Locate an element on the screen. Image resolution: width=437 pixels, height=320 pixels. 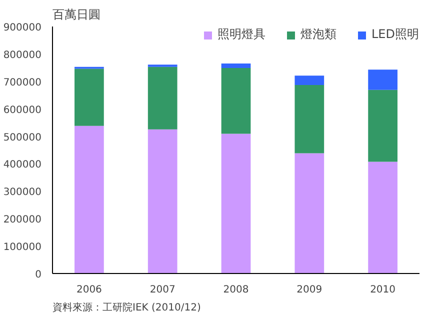
y-tick-label: 500000 is located at coordinates (22, 138).